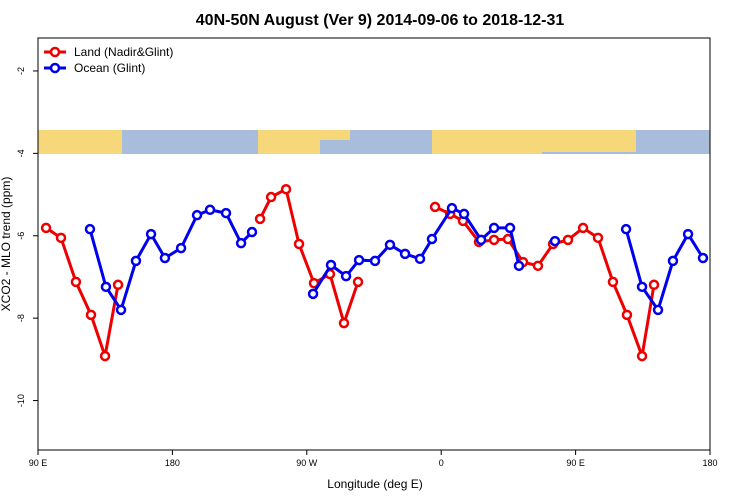 This screenshot has width=750, height=500. What do you see at coordinates (109, 68) in the screenshot?
I see `legend-label: Ocean (Glint)` at bounding box center [109, 68].